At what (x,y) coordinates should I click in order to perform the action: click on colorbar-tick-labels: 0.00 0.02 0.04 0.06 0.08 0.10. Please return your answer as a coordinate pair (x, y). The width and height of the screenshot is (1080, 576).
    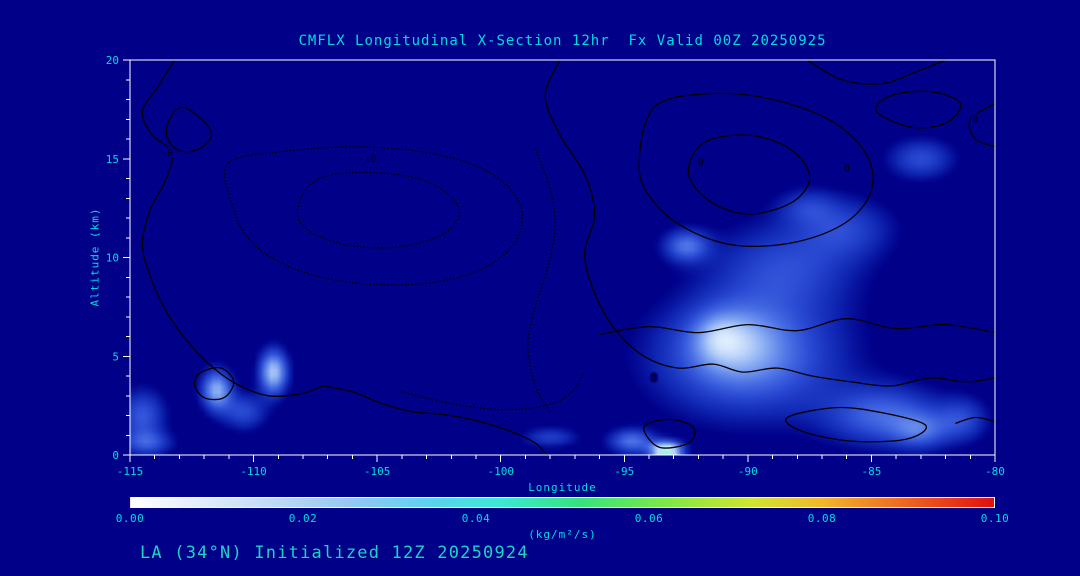
    Looking at the image, I should click on (562, 519).